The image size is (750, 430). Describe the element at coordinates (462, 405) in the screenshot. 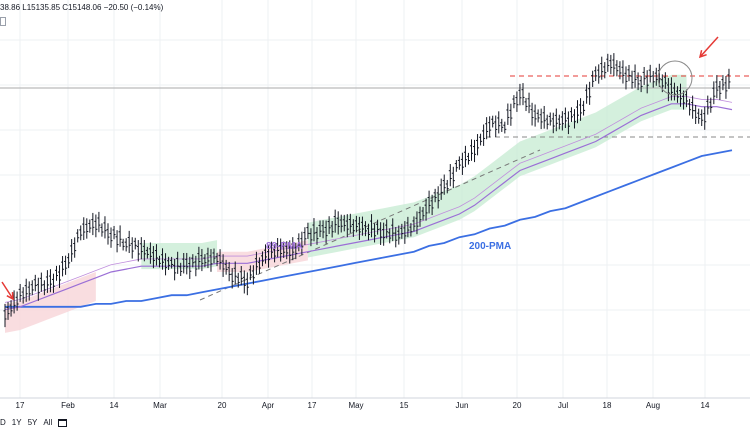

I see `x-tick-label: Jun` at that location.